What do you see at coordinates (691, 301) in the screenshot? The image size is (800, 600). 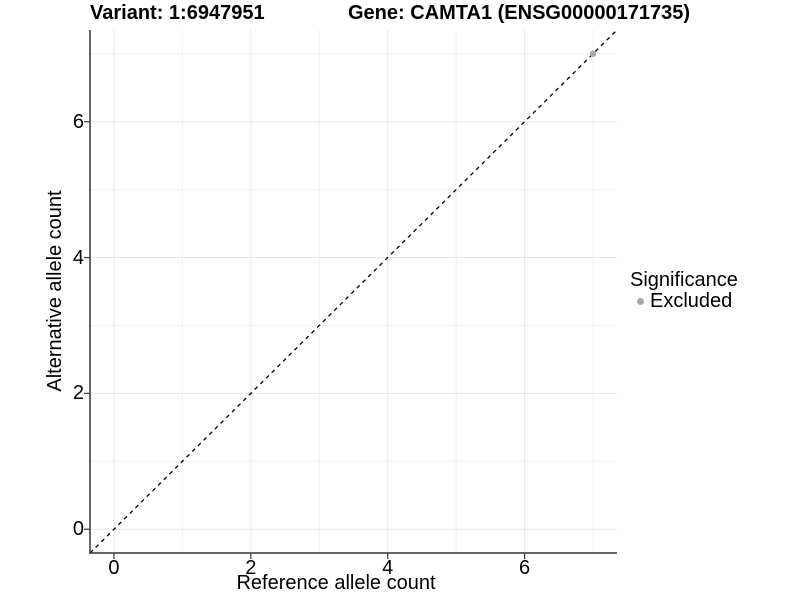 I see `legend-item-label: Excluded` at bounding box center [691, 301].